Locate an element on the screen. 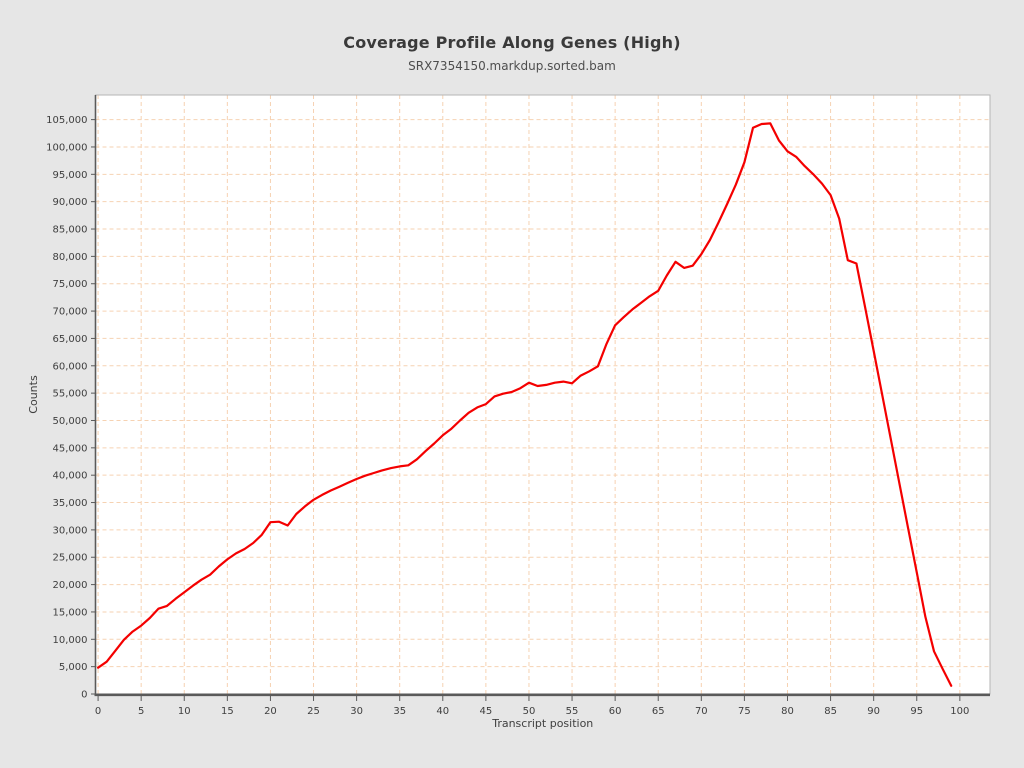 The image size is (1024, 768). y-tick-label: 85,000 is located at coordinates (70, 230).